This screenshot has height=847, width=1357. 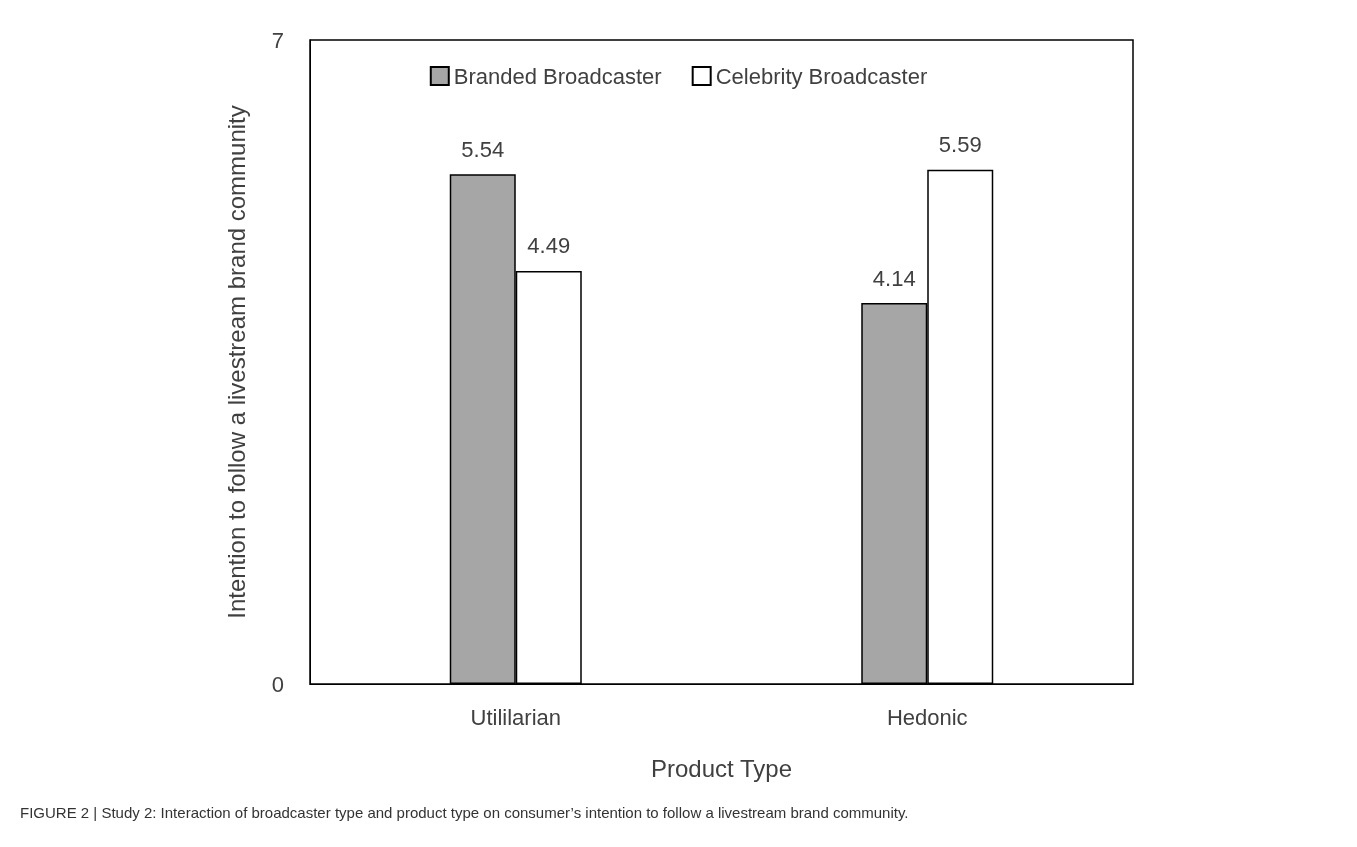 What do you see at coordinates (483, 149) in the screenshot?
I see `data-label: 5.54` at bounding box center [483, 149].